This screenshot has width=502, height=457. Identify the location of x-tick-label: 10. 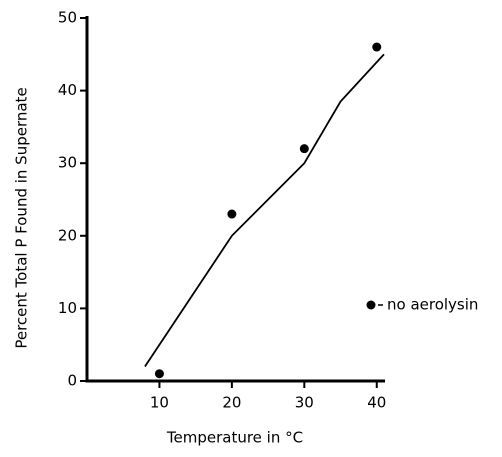
(159, 403).